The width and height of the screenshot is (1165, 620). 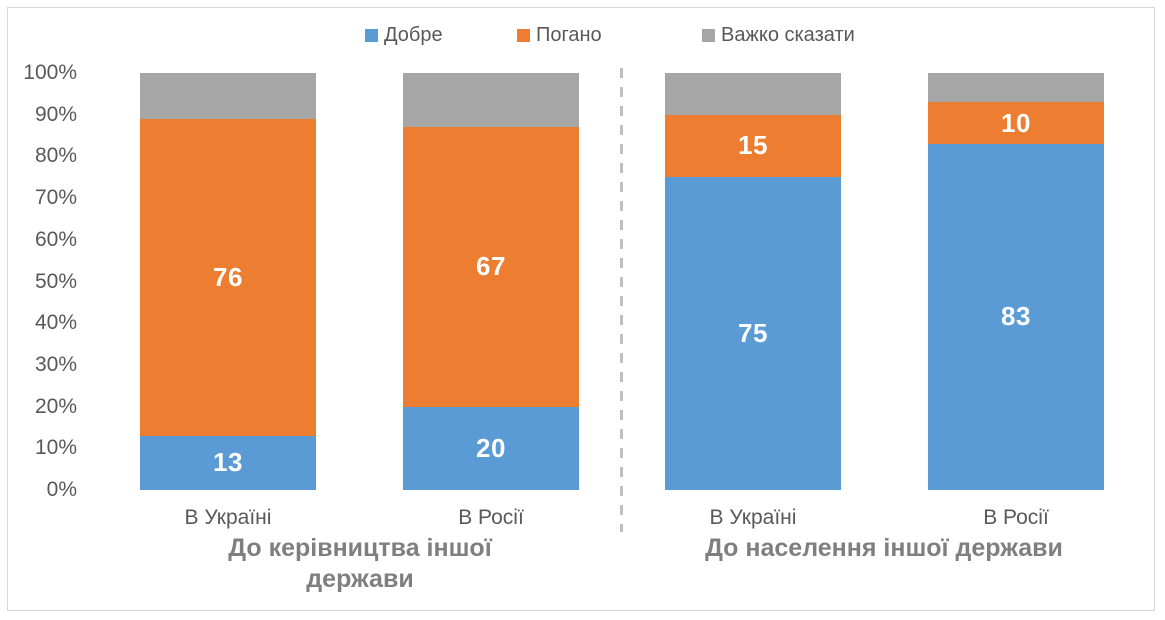 I want to click on data-label: 15, so click(x=753, y=145).